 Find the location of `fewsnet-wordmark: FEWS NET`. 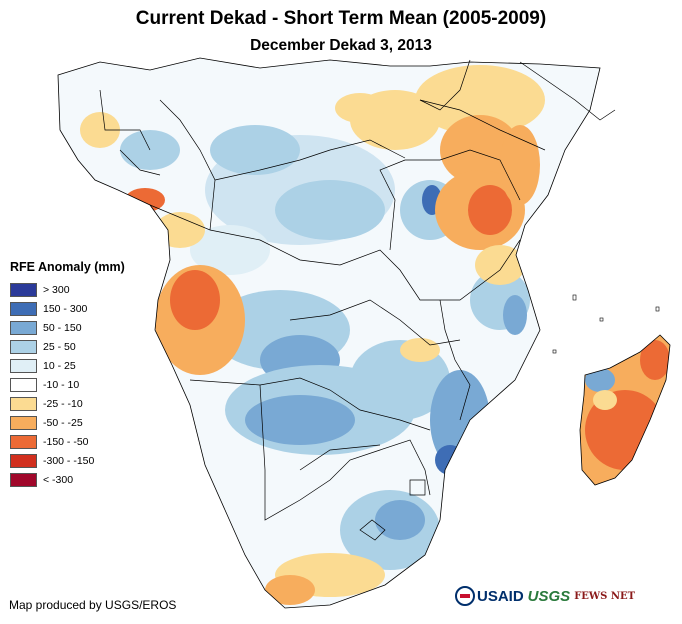

fewsnet-wordmark: FEWS NET is located at coordinates (605, 596).